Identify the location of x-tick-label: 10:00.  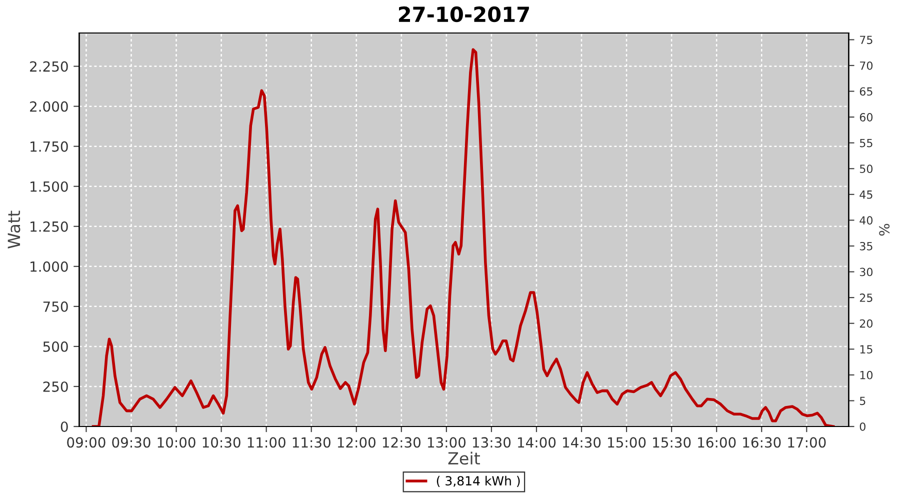
(177, 442).